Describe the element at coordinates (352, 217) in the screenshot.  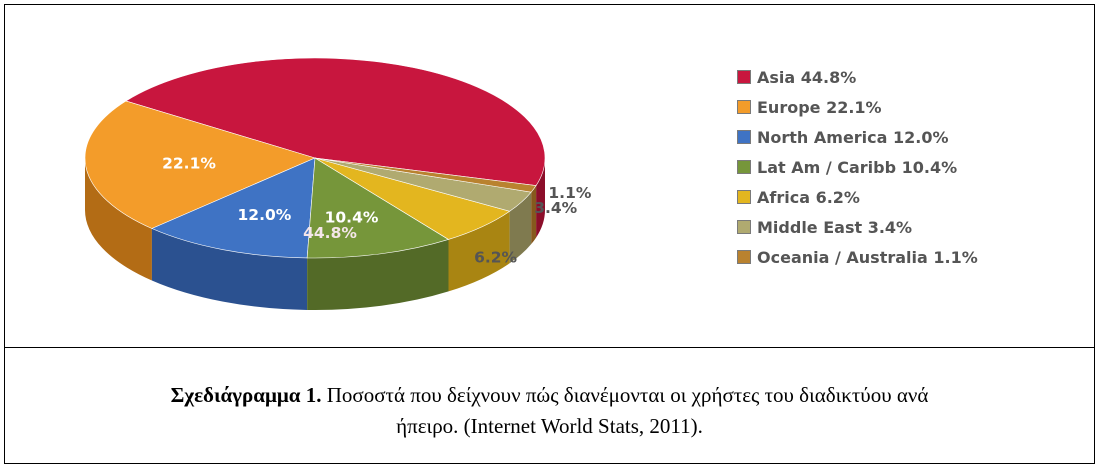
I see `data-label-lat-am-caribb: 10.4%` at that location.